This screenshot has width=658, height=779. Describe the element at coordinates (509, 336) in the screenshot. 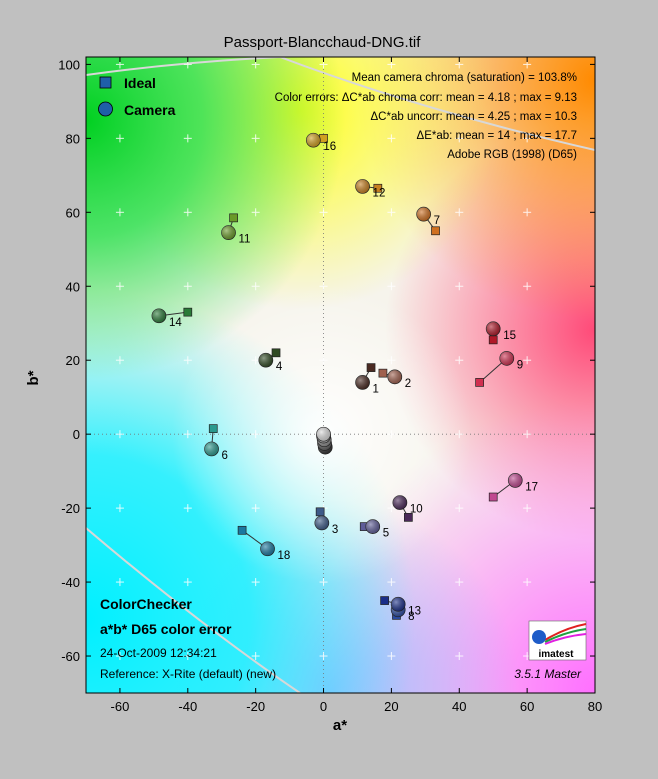

I see `patch-label: 15` at that location.